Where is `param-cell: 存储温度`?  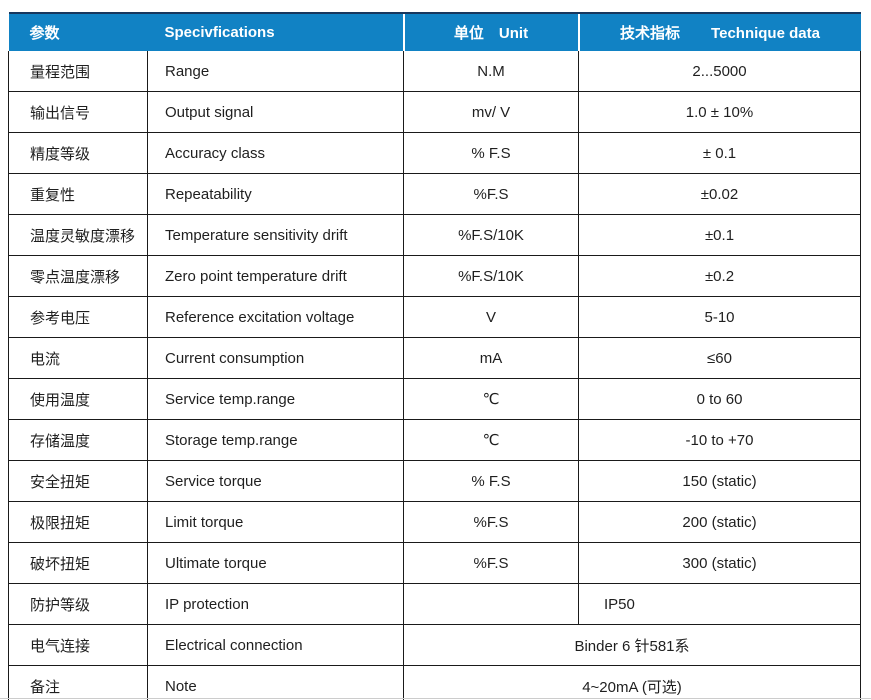
param-cell: 存储温度 is located at coordinates (78, 440).